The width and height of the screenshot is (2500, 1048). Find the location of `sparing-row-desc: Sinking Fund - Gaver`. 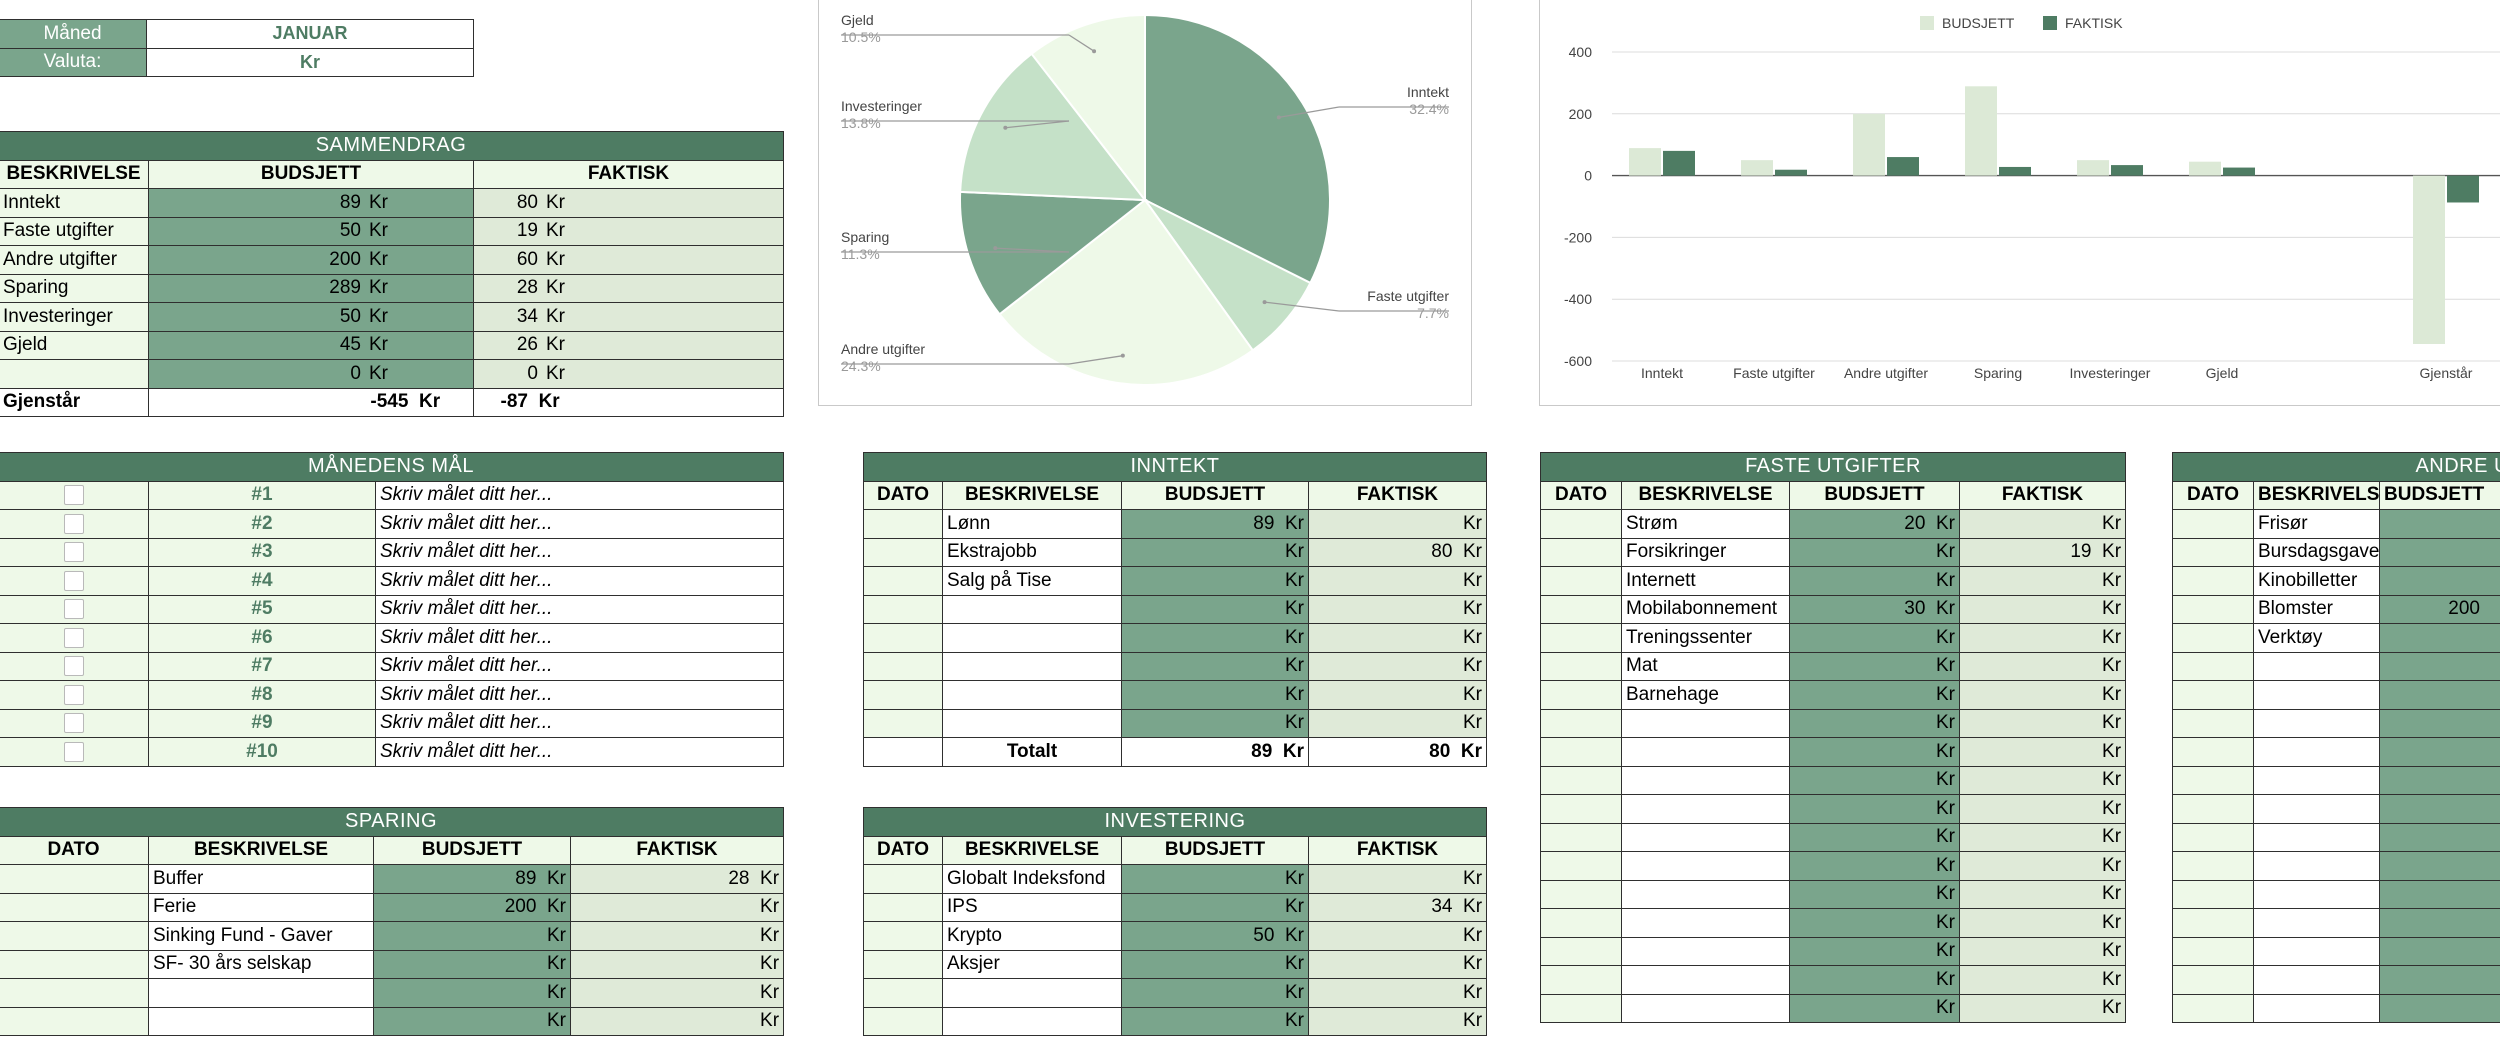

sparing-row-desc: Sinking Fund - Gaver is located at coordinates (261, 936).